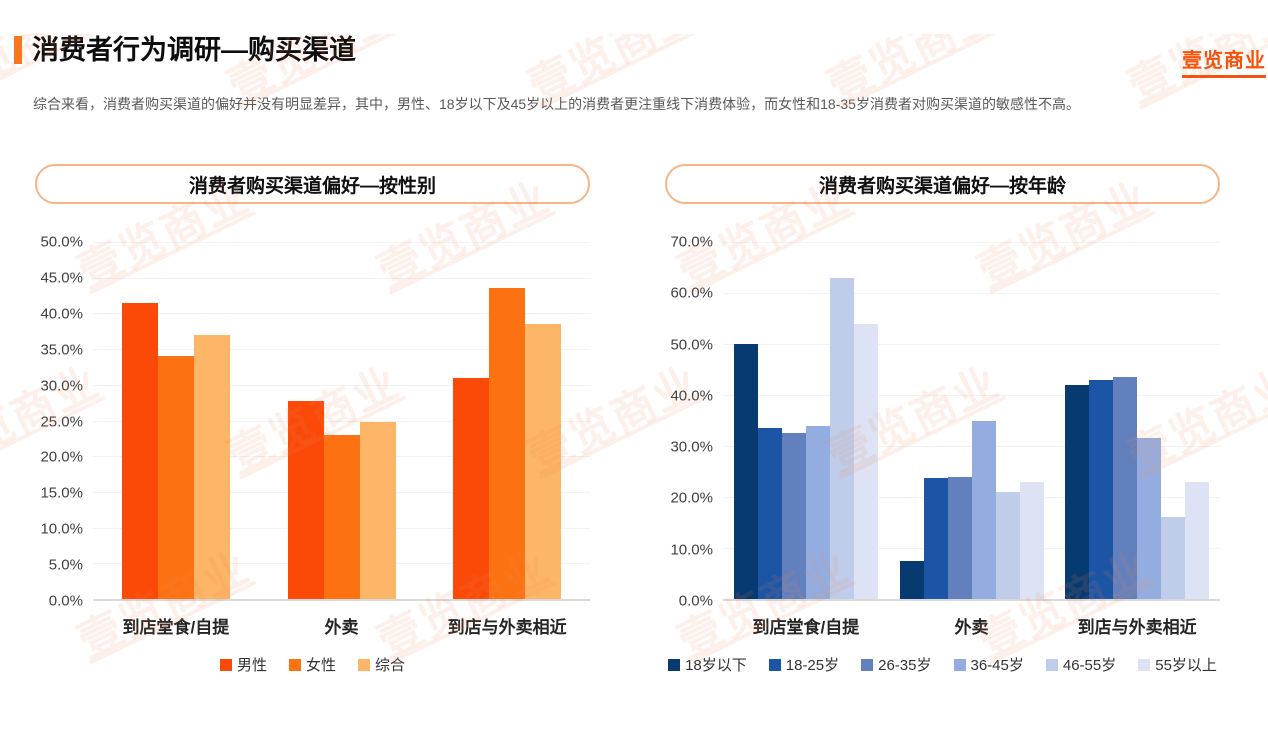 The width and height of the screenshot is (1268, 731). What do you see at coordinates (65, 565) in the screenshot?
I see `y-tick-label: 5.0%` at bounding box center [65, 565].